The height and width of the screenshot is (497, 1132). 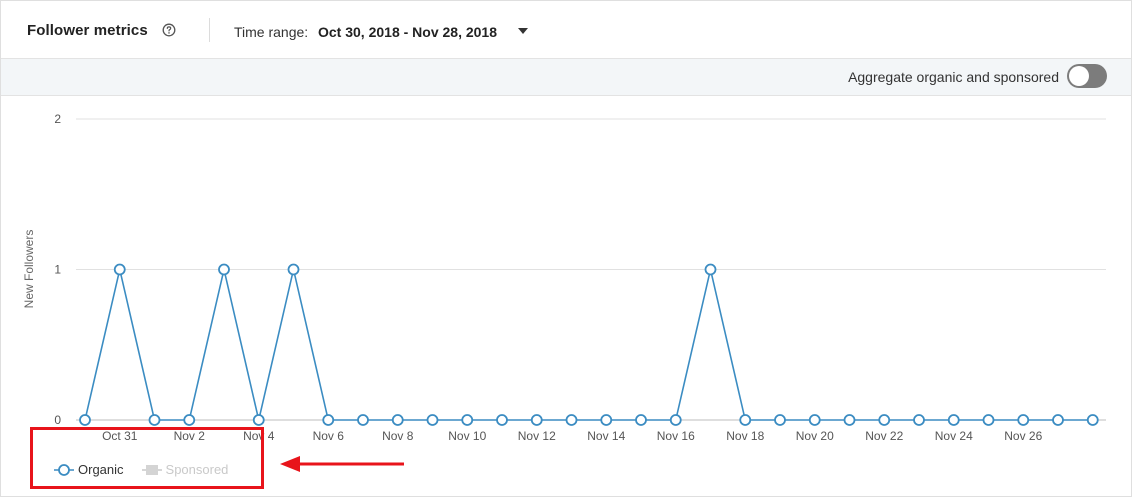 I want to click on legend-organic-label: Organic, so click(x=101, y=469).